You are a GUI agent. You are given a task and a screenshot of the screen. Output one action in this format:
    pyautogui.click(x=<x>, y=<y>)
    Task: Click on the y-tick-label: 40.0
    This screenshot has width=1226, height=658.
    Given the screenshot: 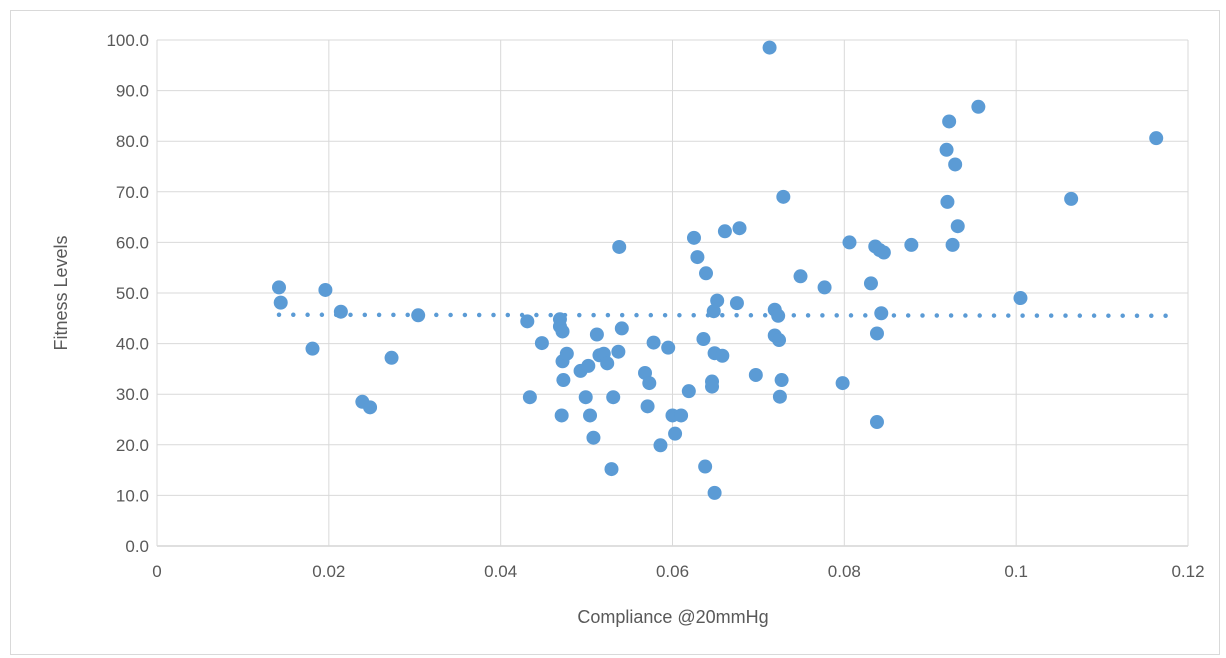 What is the action you would take?
    pyautogui.click(x=132, y=344)
    